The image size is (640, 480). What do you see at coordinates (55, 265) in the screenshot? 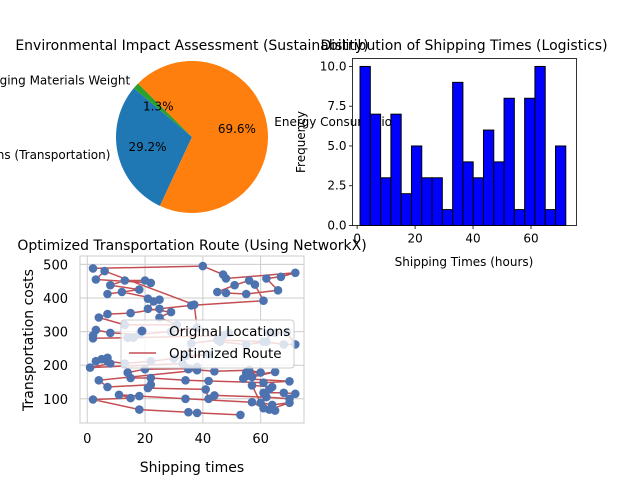
I see `route-y-tick-label: 500` at bounding box center [55, 265].